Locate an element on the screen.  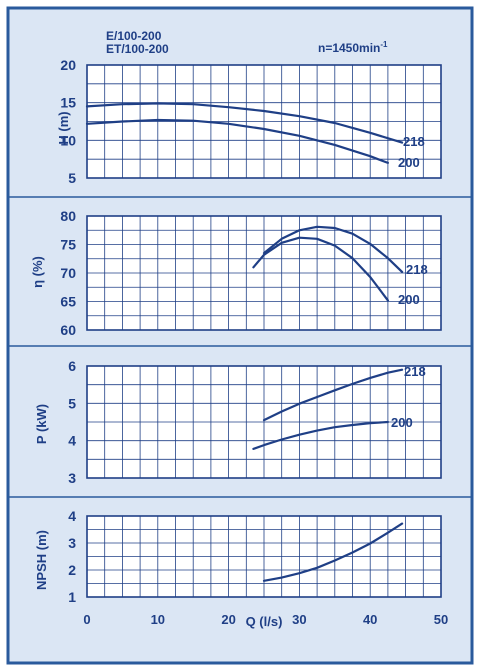
y-tick-label: 65 is located at coordinates (68, 302).